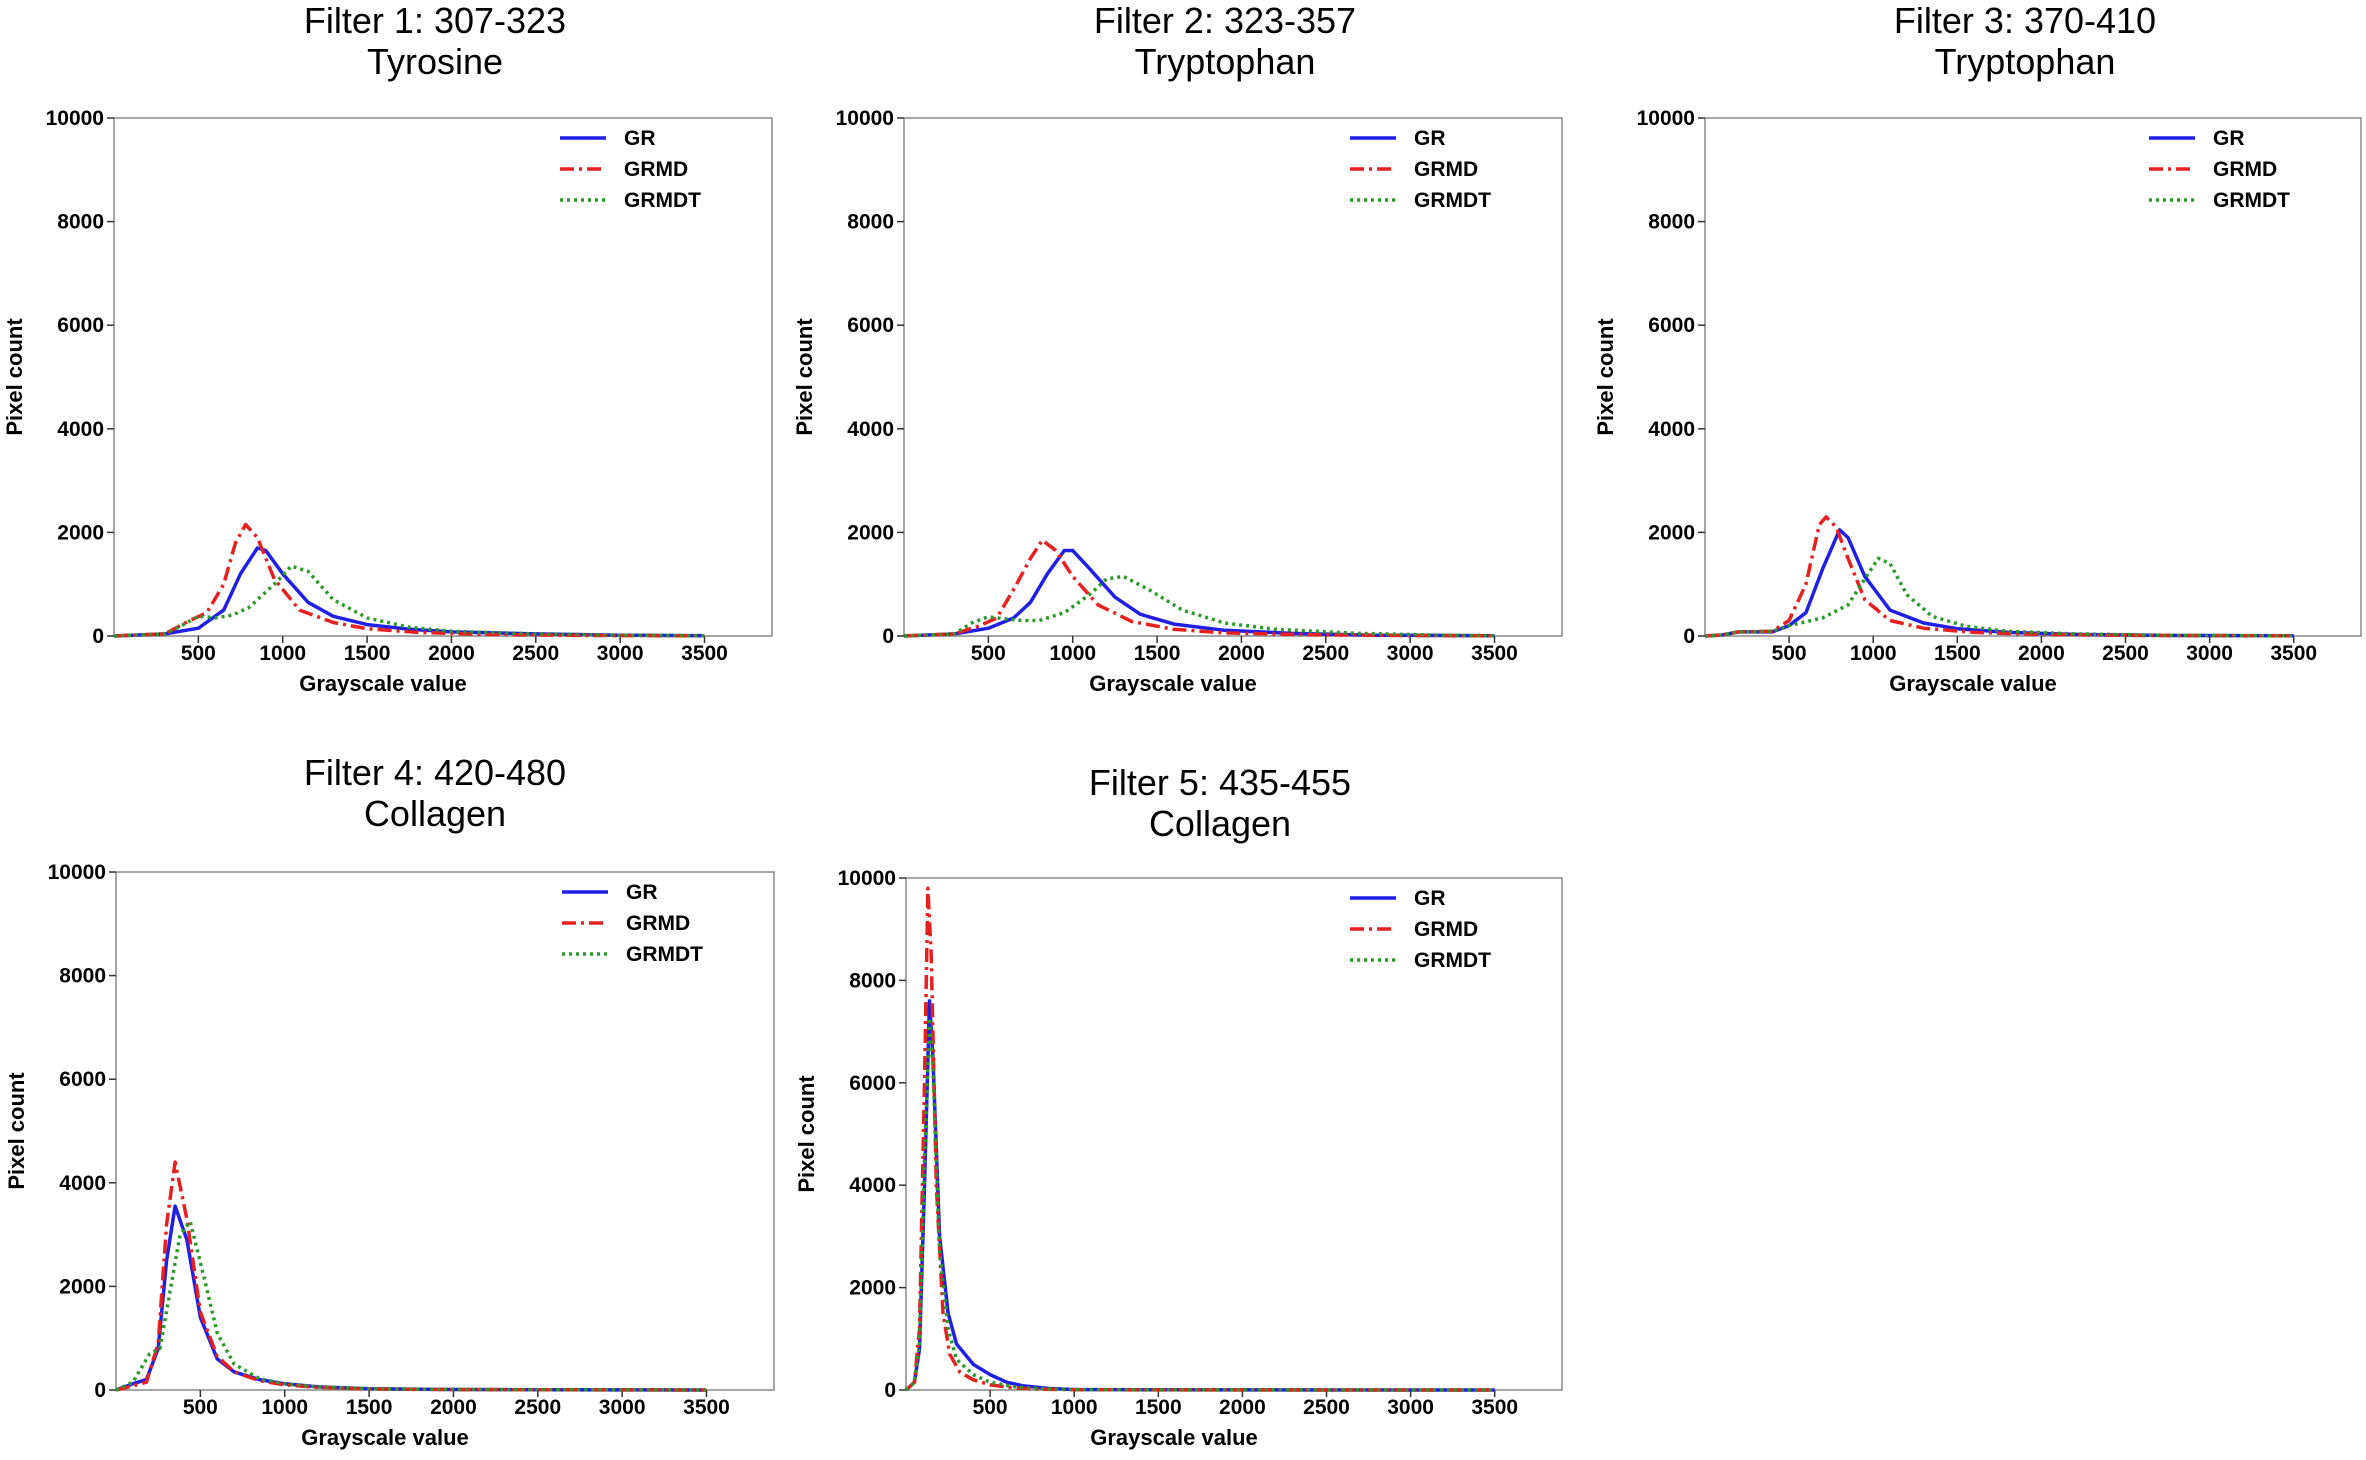 This screenshot has width=2366, height=1460. I want to click on chart-title-line1: Filter 3: 370-410, so click(2025, 20).